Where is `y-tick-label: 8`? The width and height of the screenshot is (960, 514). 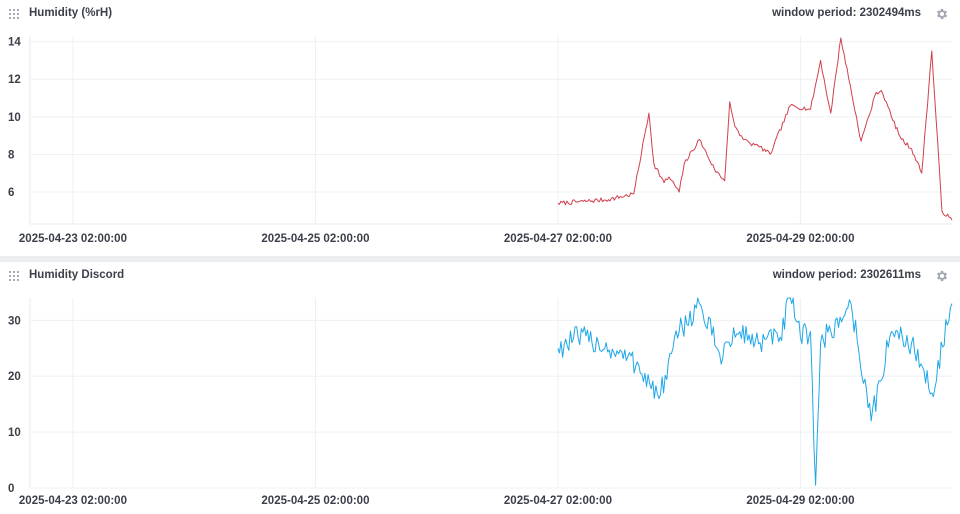
y-tick-label: 8 is located at coordinates (11, 155).